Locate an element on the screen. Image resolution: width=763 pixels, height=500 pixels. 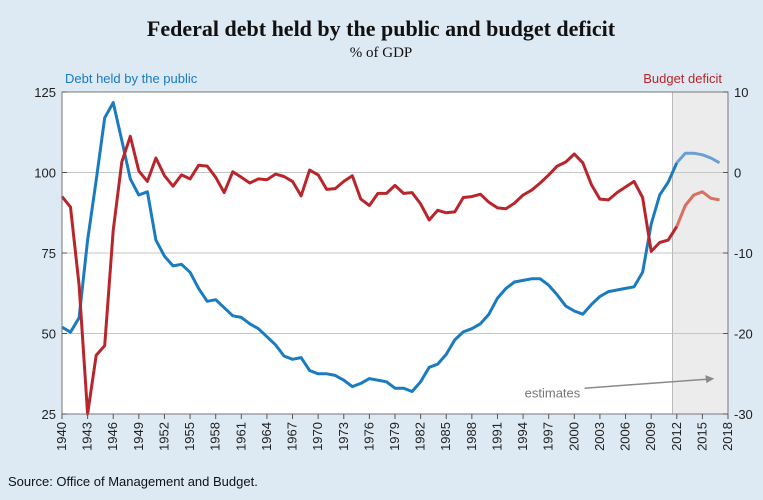
right-axis-label: Budget deficit is located at coordinates (682, 78).